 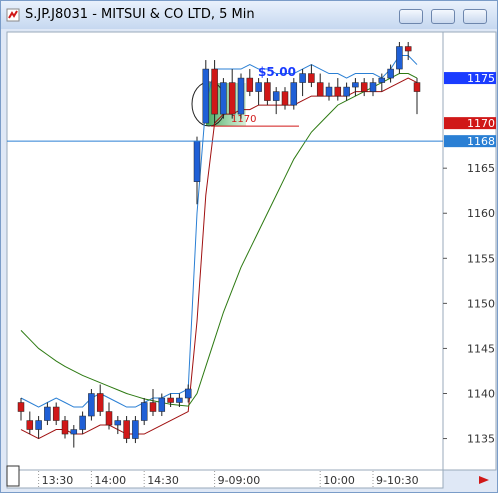 I want to click on level-label: 1170, so click(x=243, y=119).